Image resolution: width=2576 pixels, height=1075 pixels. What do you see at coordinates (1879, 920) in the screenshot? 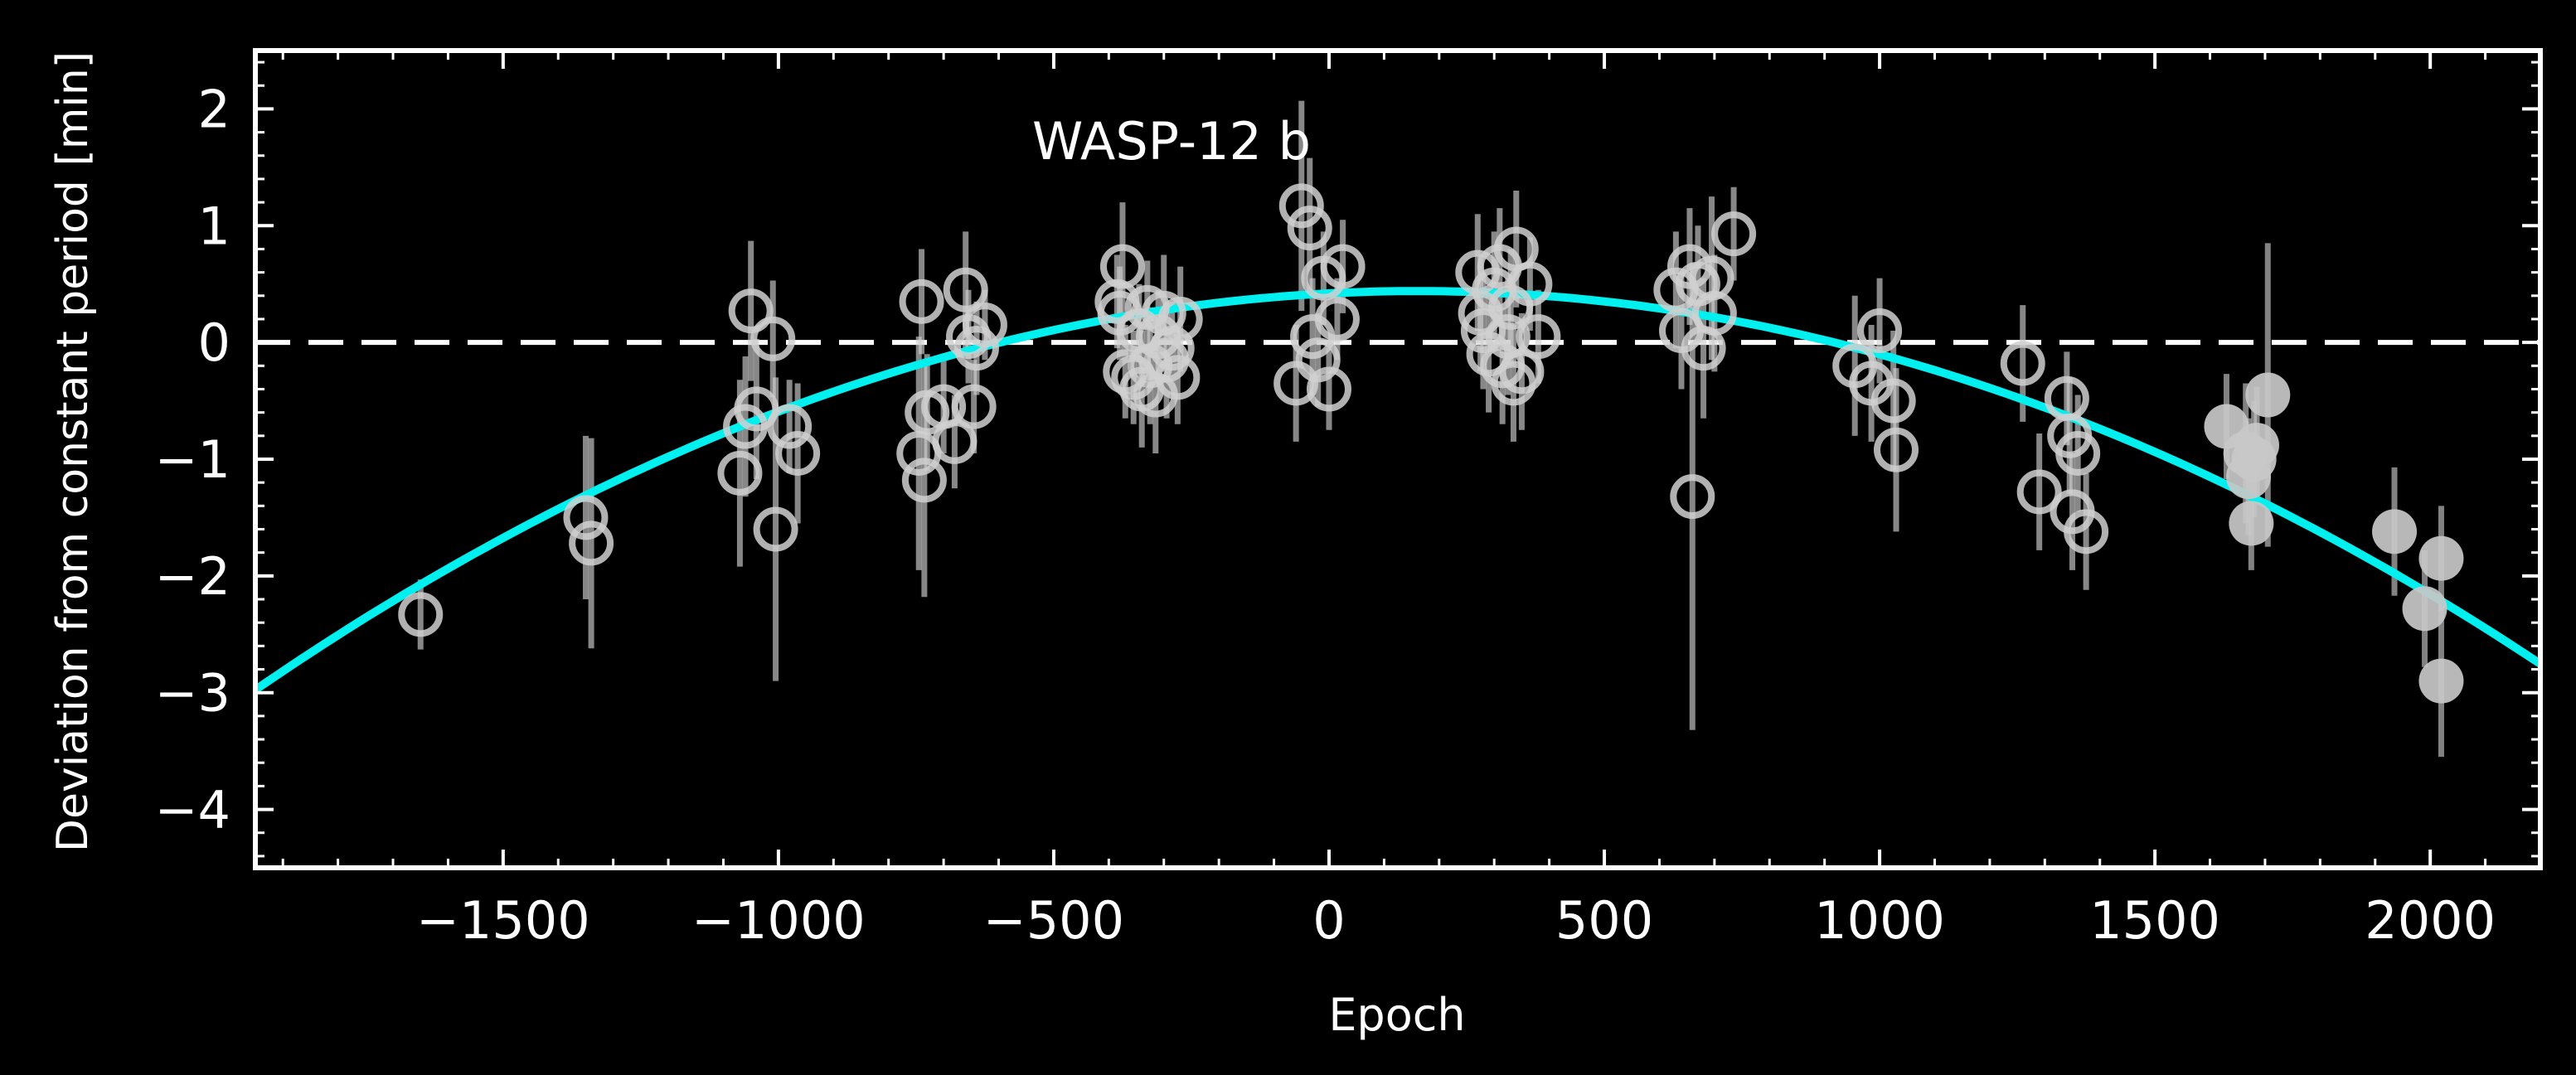
I see `x-tick-label: 1000` at bounding box center [1879, 920].